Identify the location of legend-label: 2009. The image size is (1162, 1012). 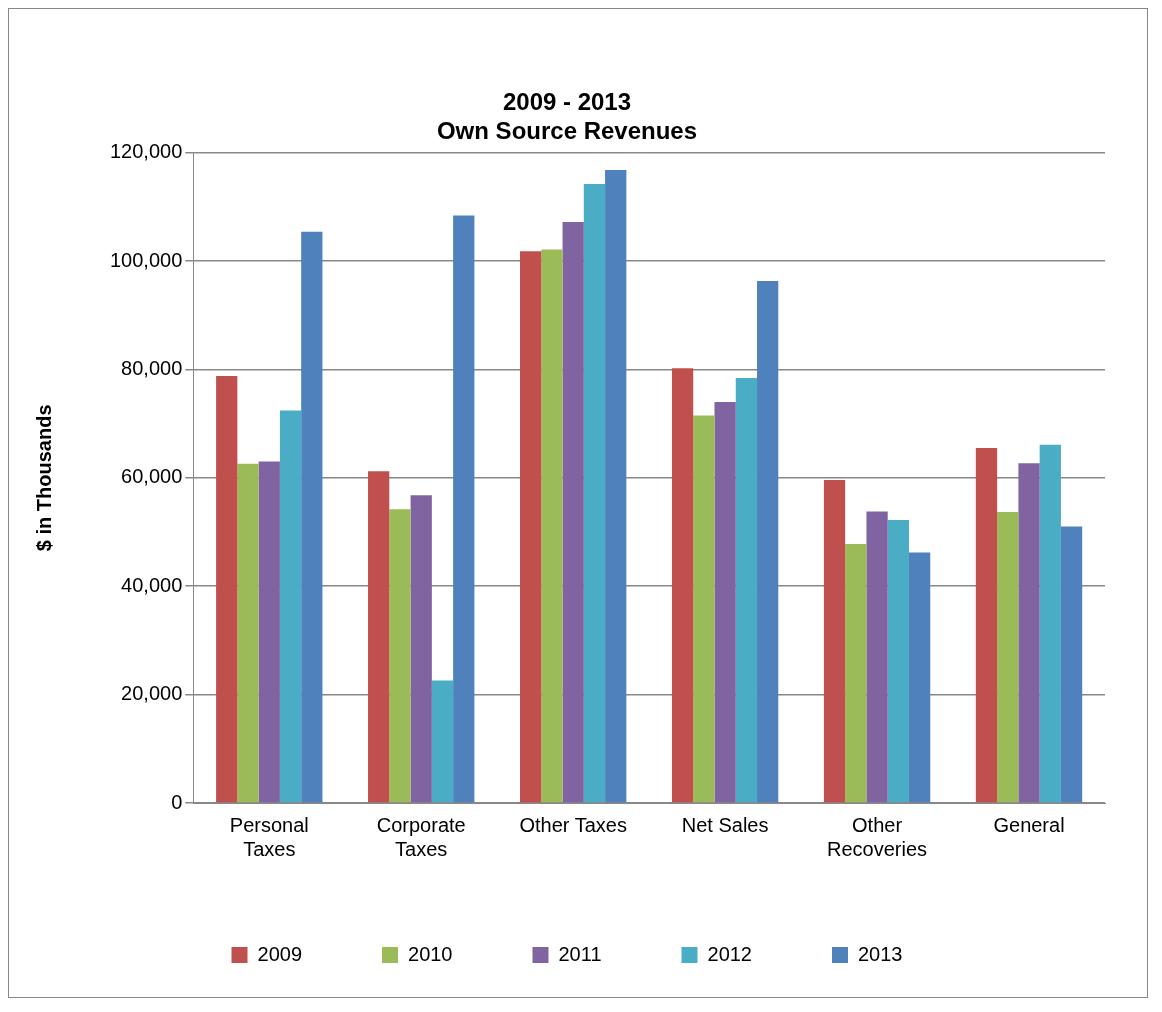
(280, 953).